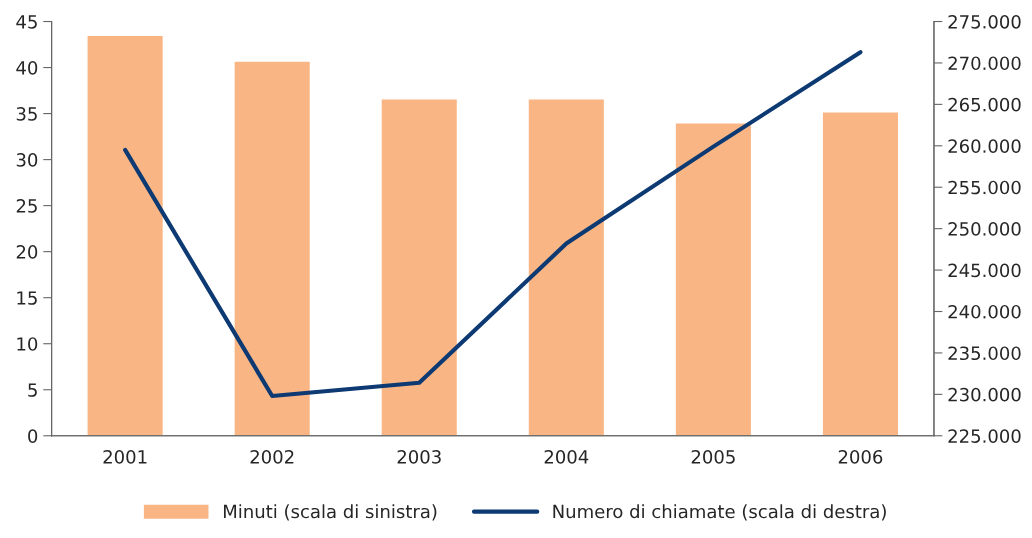 This screenshot has width=1032, height=538. I want to click on y2-tick-label: 225.000, so click(984, 436).